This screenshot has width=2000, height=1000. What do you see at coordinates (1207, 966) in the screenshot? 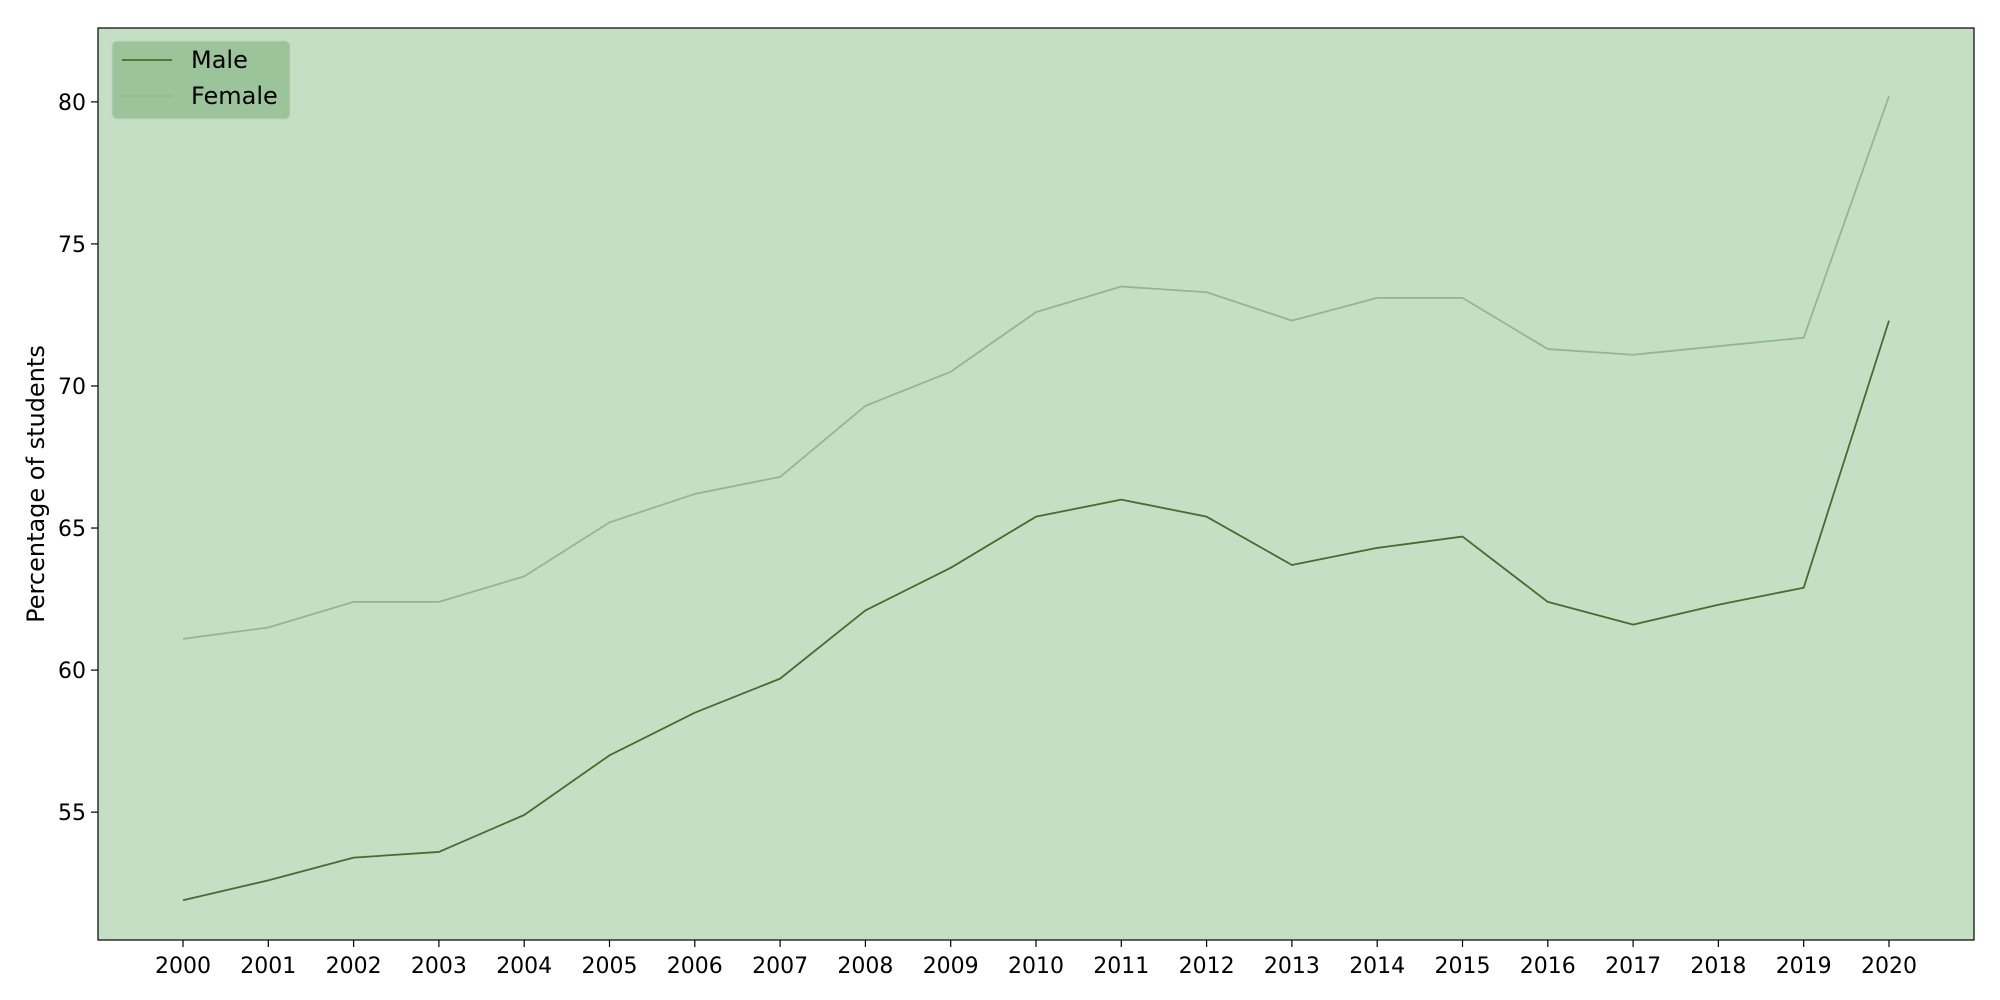
I see `x-tick-label: 2012` at bounding box center [1207, 966].